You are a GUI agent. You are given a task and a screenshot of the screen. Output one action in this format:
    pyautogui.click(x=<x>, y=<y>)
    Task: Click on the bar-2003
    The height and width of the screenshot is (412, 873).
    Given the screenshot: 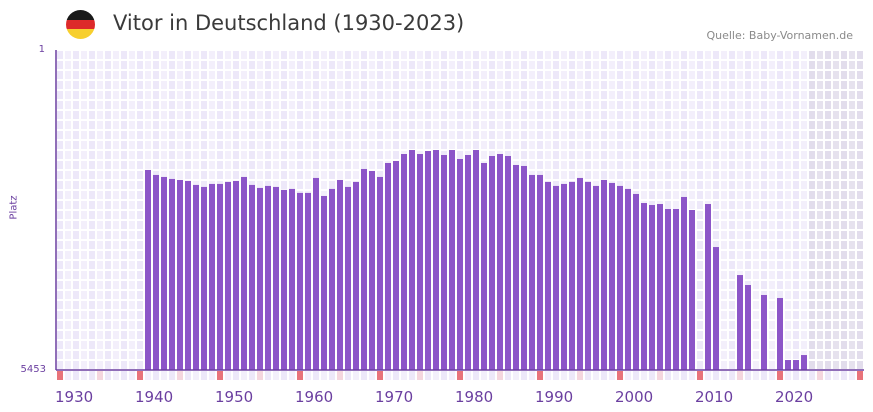 What is the action you would take?
    pyautogui.click(x=644, y=286)
    